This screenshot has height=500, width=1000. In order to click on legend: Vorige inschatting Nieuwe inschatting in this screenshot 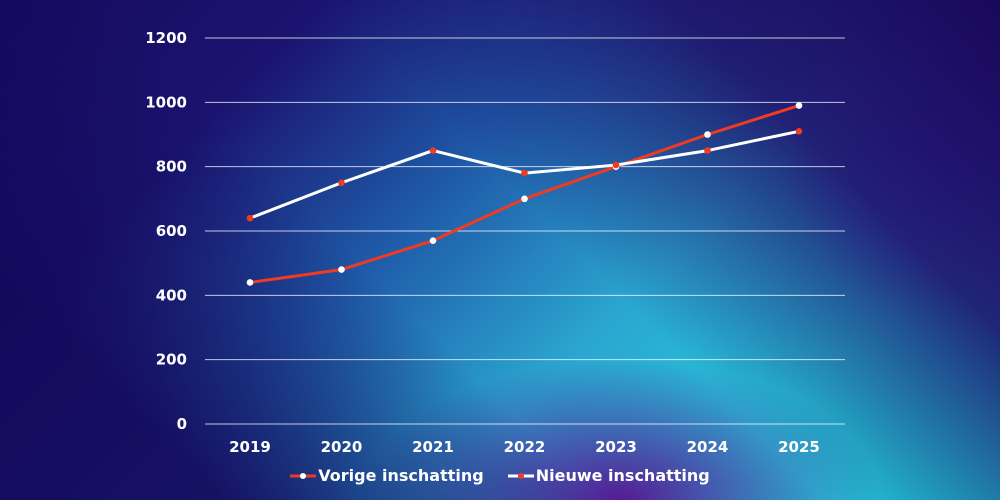, I will do `click(500, 475)`.